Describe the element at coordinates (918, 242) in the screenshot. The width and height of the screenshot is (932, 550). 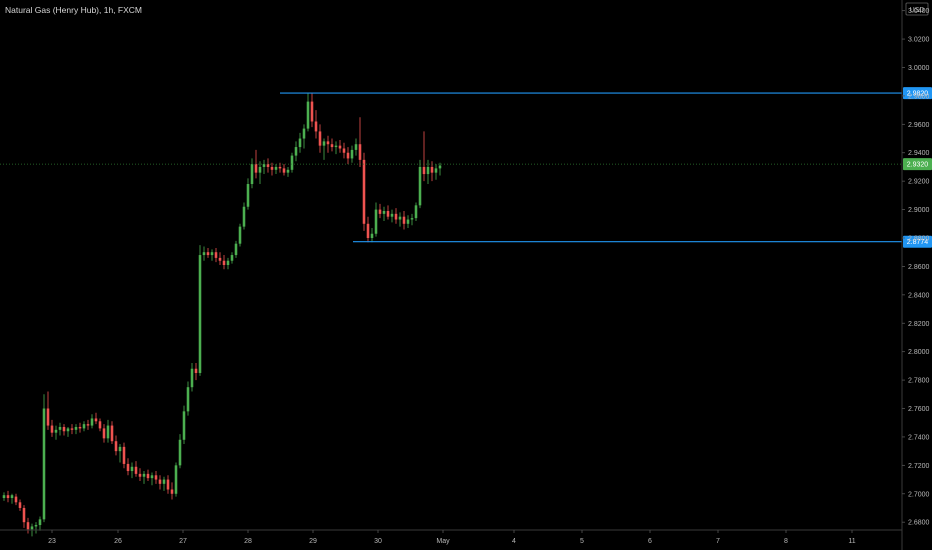
I see `horizontal-line-tag-label: 2.8774` at that location.